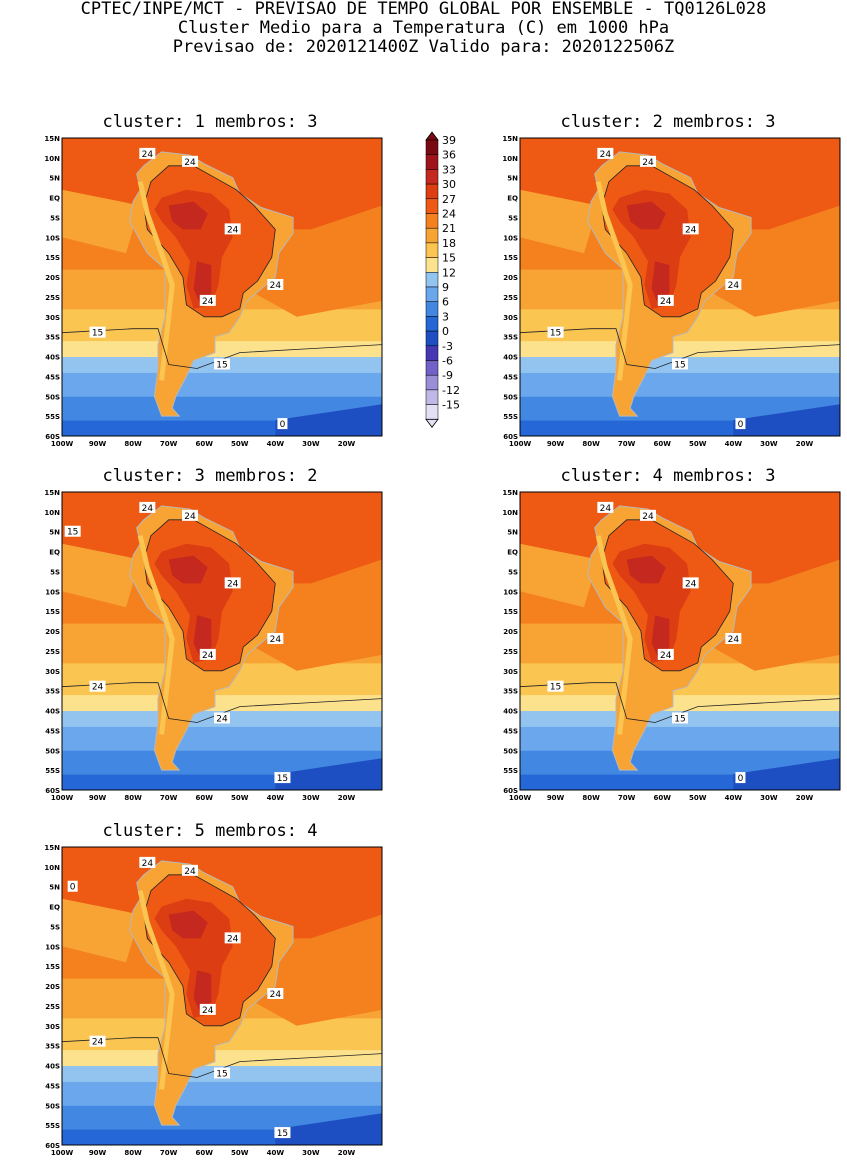 The image size is (847, 1166). I want to click on colorbar-level-label: 15, so click(449, 258).